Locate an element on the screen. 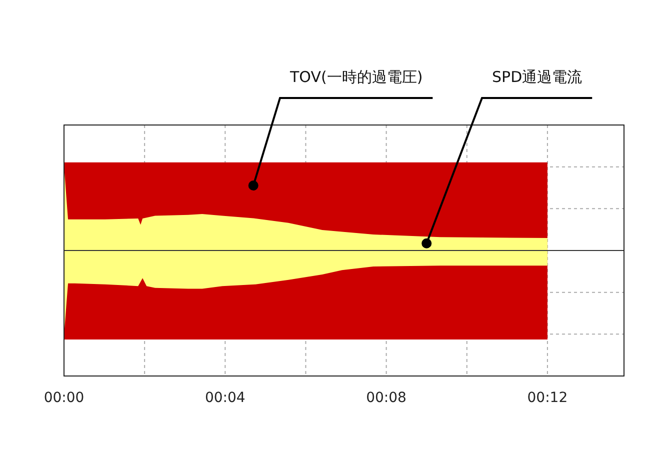 This screenshot has width=654, height=465. annotation: SPD通過電流 is located at coordinates (537, 77).